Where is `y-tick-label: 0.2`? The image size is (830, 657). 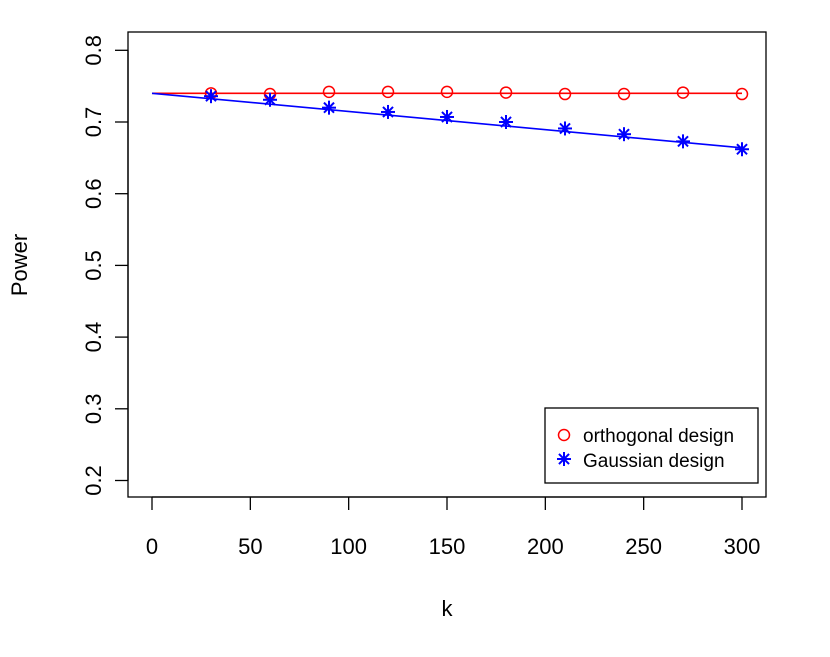
y-tick-label: 0.2 is located at coordinates (93, 480).